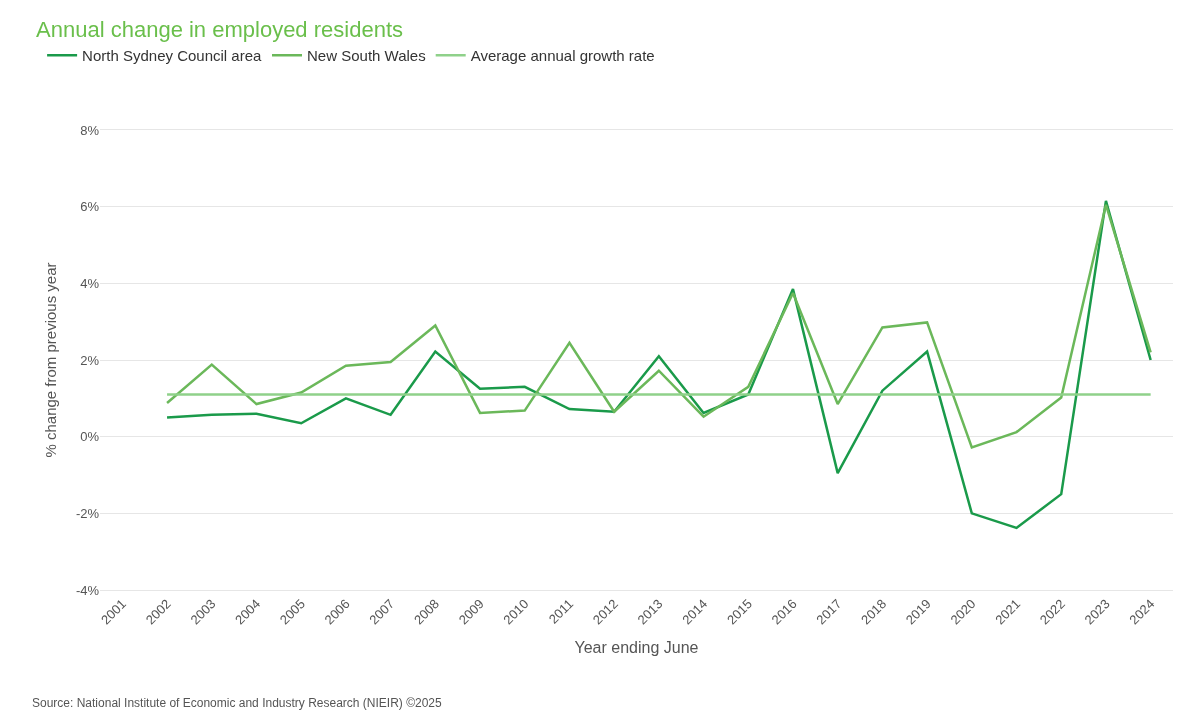 Image resolution: width=1203 pixels, height=720 pixels. I want to click on y-tick-label: -4%, so click(87, 590).